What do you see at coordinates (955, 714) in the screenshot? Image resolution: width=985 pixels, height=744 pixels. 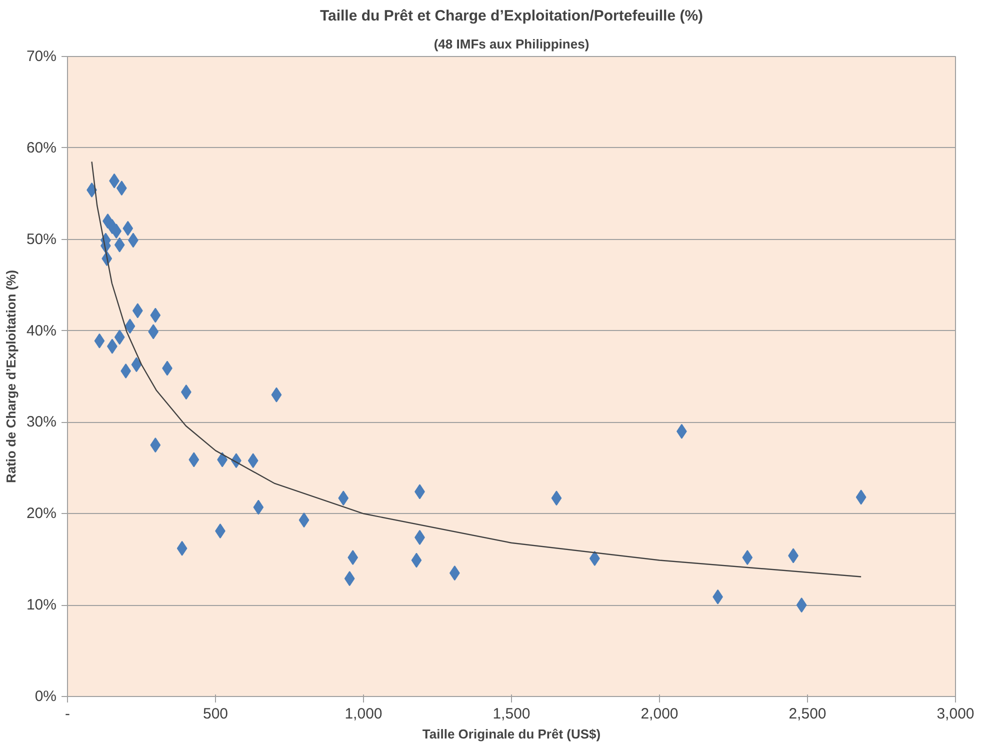 I see `x-tick-label: 3,000` at bounding box center [955, 714].